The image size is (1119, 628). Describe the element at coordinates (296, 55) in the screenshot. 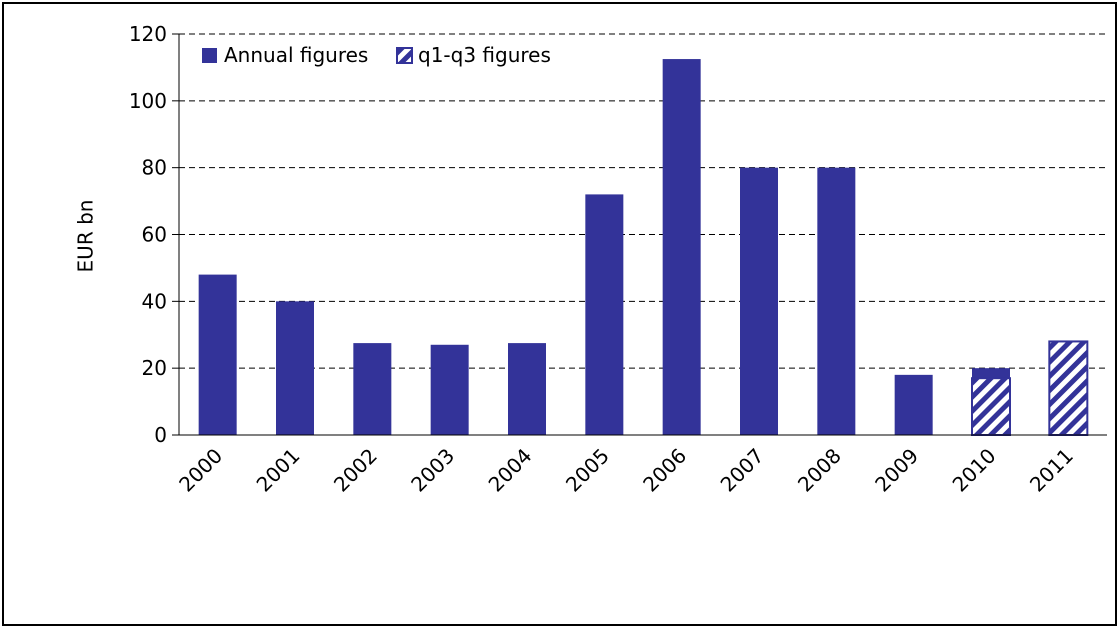

I see `legend-label-annual: Annual figures` at that location.